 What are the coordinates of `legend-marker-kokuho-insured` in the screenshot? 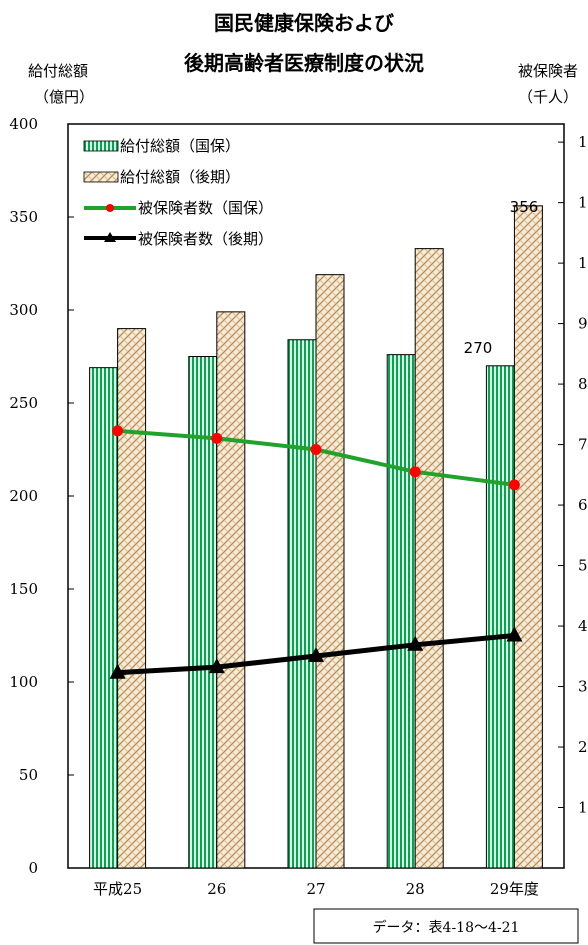 It's located at (110, 208).